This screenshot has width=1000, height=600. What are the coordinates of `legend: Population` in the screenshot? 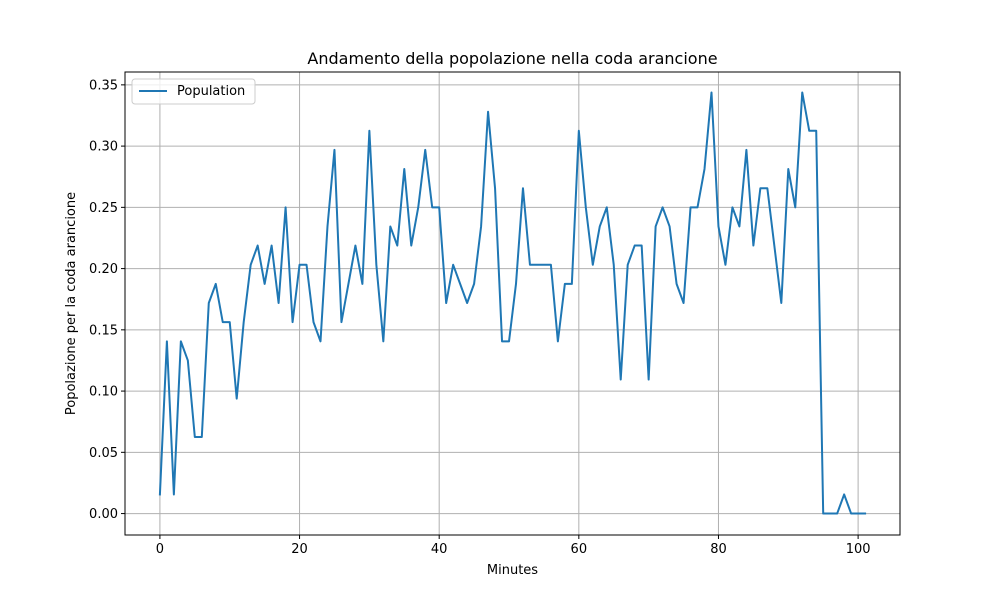 It's located at (193, 91).